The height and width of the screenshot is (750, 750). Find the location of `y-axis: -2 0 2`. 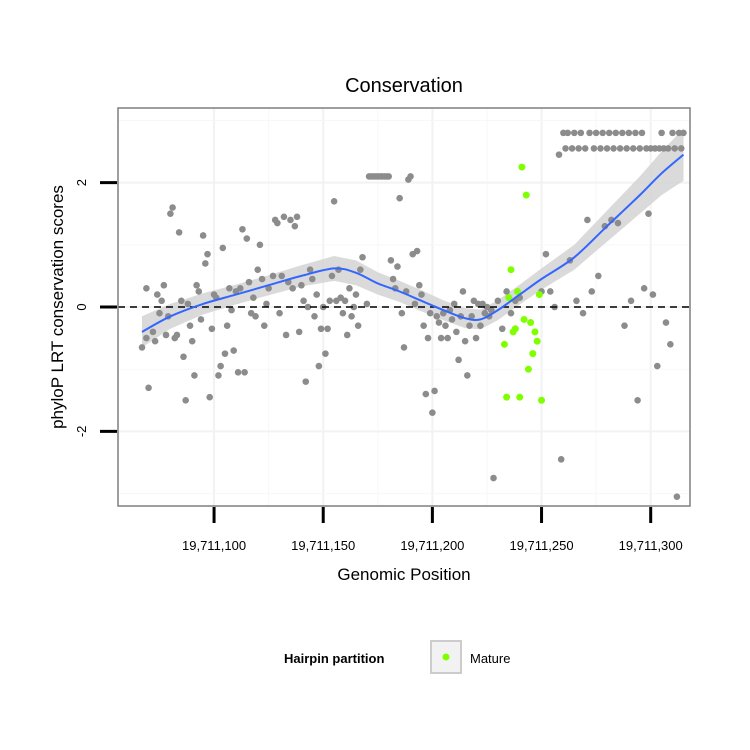

y-axis: -2 0 2 is located at coordinates (95, 308).